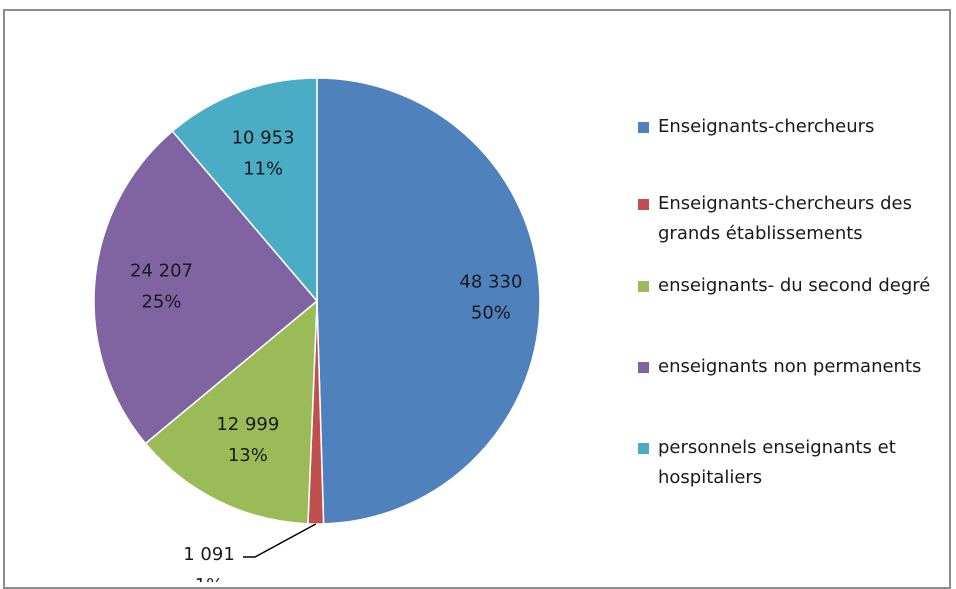  I want to click on legend-item: enseignants non permanents, so click(792, 367).